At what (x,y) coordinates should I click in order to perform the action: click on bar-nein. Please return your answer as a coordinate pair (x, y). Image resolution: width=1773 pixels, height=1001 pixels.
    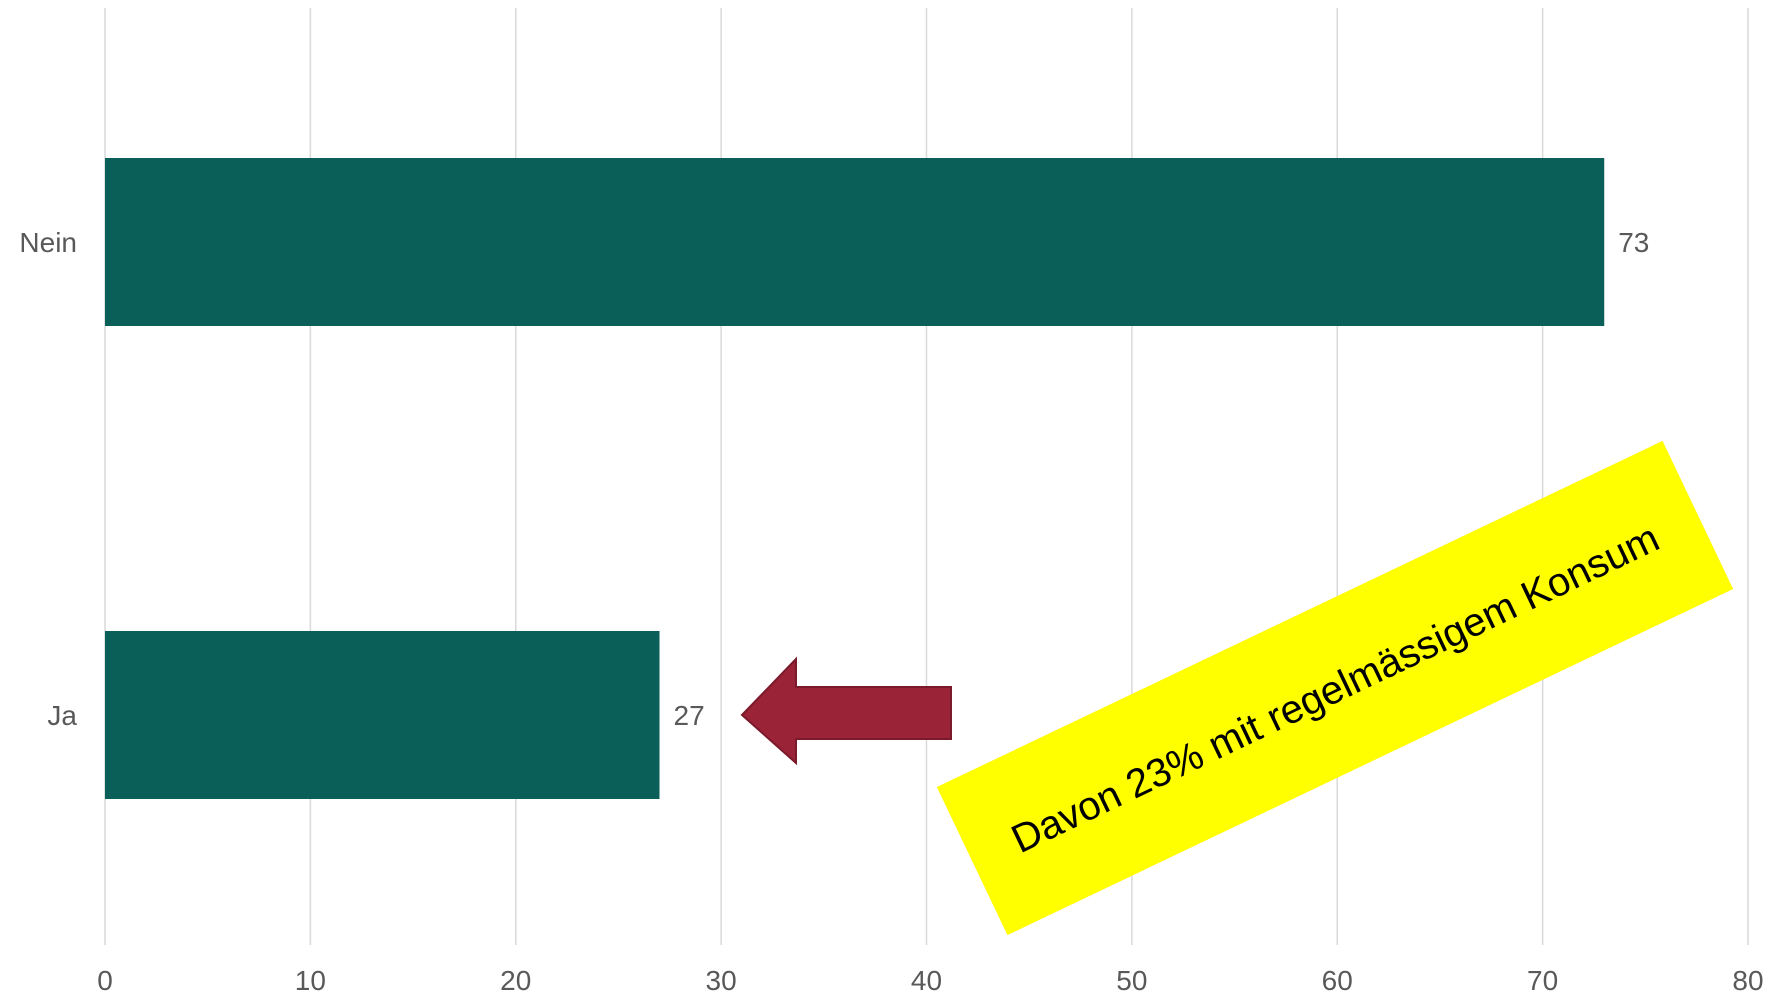
    Looking at the image, I should click on (855, 242).